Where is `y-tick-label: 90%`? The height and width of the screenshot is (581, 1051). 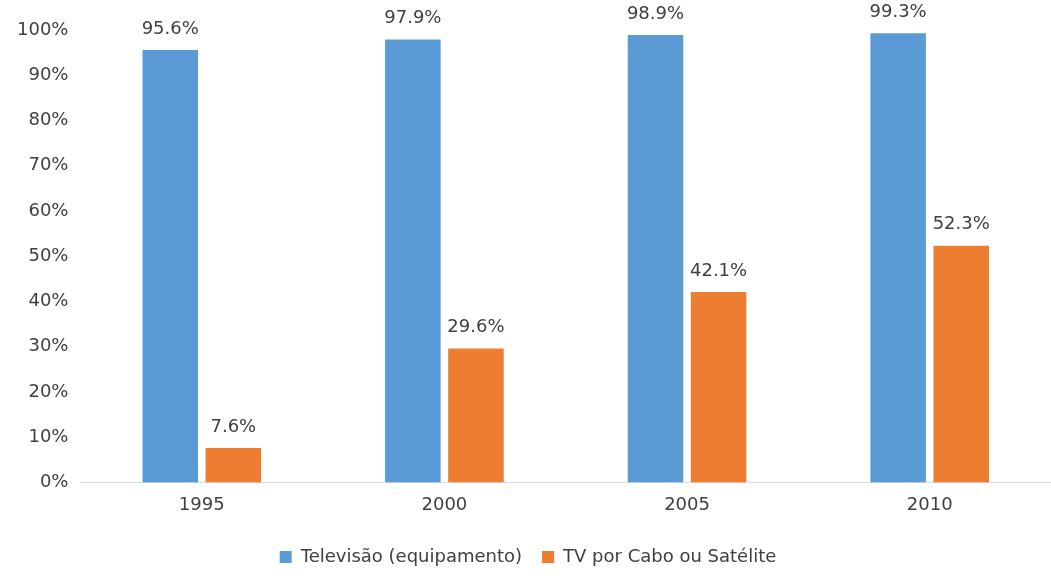
y-tick-label: 90% is located at coordinates (48, 73).